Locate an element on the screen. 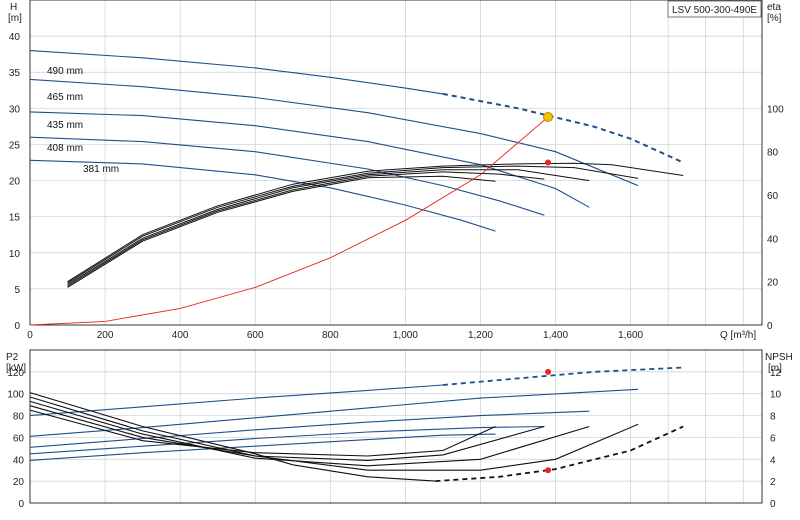 This screenshot has width=800, height=520. y-tick-label: 5 is located at coordinates (17, 290).